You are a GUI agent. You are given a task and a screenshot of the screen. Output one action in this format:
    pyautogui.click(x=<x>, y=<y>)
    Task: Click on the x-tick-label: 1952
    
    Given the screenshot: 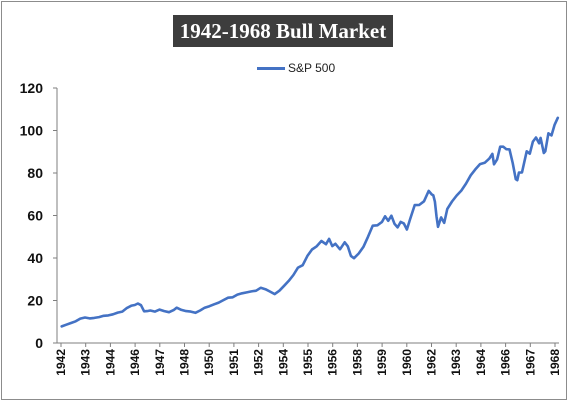 What is the action you would take?
    pyautogui.click(x=259, y=362)
    